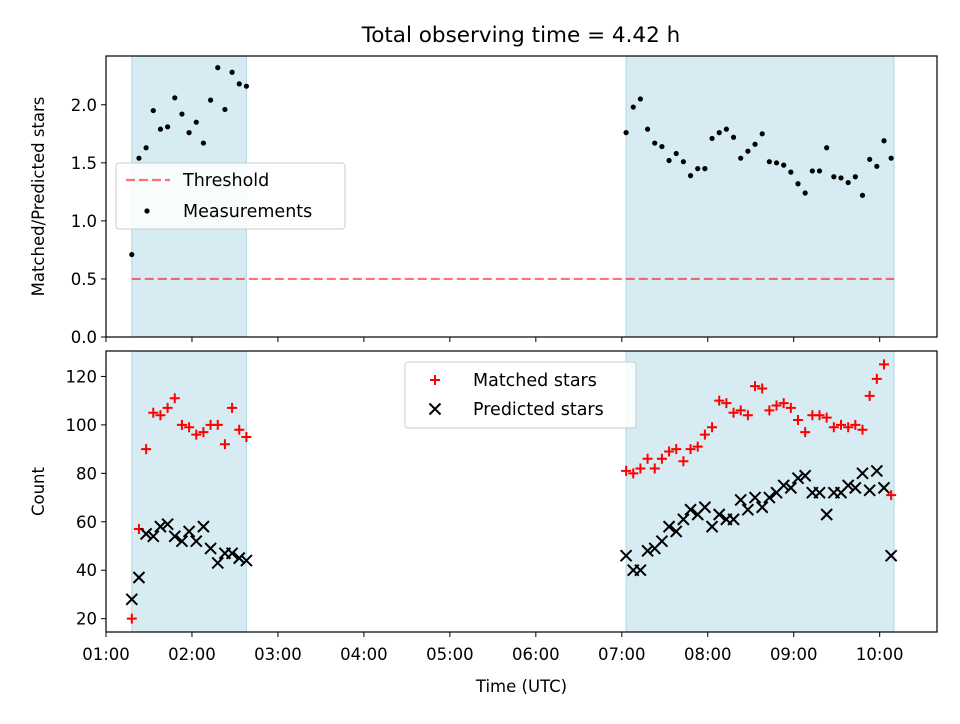 This screenshot has width=960, height=724. What do you see at coordinates (364, 654) in the screenshot?
I see `x-tick-label: 04:00` at bounding box center [364, 654].